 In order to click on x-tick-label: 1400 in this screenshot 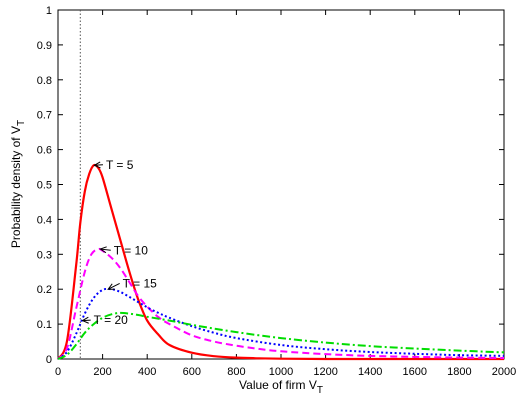, I will do `click(370, 372)`.